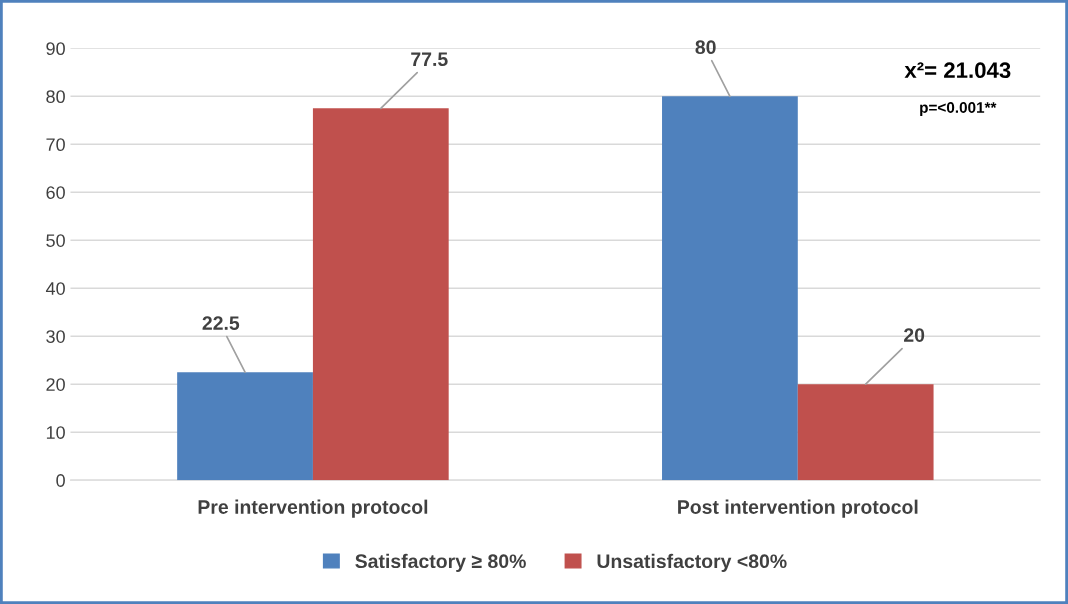 The image size is (1068, 604). What do you see at coordinates (429, 59) in the screenshot?
I see `data-label: 77.5` at bounding box center [429, 59].